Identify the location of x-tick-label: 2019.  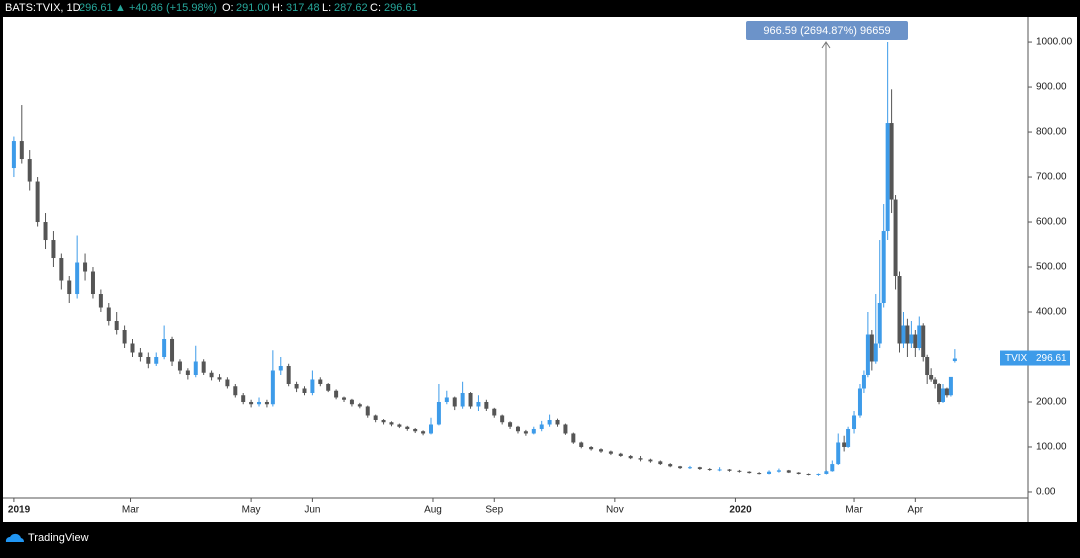
(19, 510).